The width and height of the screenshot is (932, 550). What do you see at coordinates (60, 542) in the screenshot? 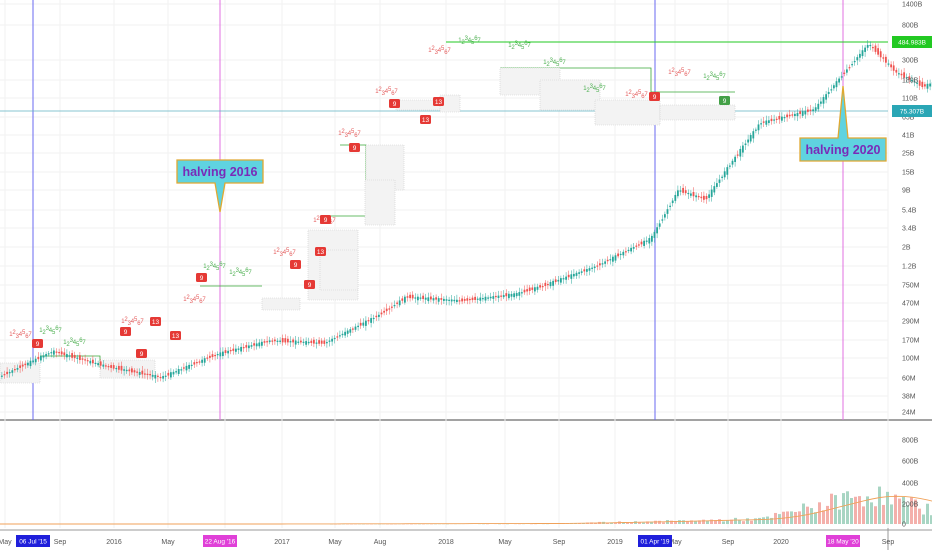
I see `x-tick-1: Sep` at bounding box center [60, 542].